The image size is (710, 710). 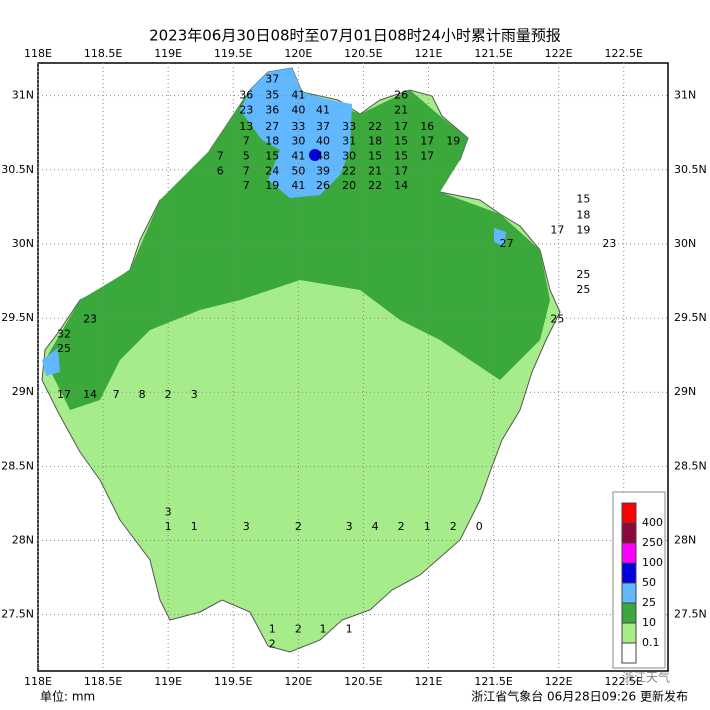 What do you see at coordinates (349, 141) in the screenshot?
I see `station-value: 31` at bounding box center [349, 141].